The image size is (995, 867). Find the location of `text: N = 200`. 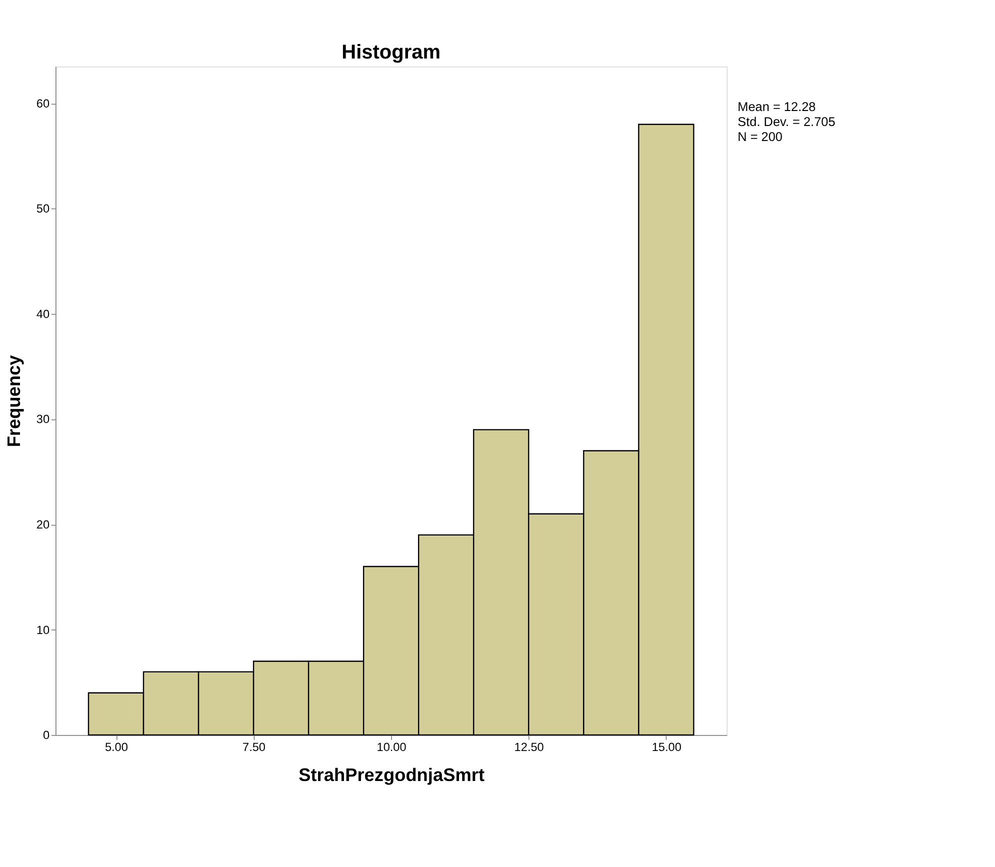

text: N = 200 is located at coordinates (760, 136).